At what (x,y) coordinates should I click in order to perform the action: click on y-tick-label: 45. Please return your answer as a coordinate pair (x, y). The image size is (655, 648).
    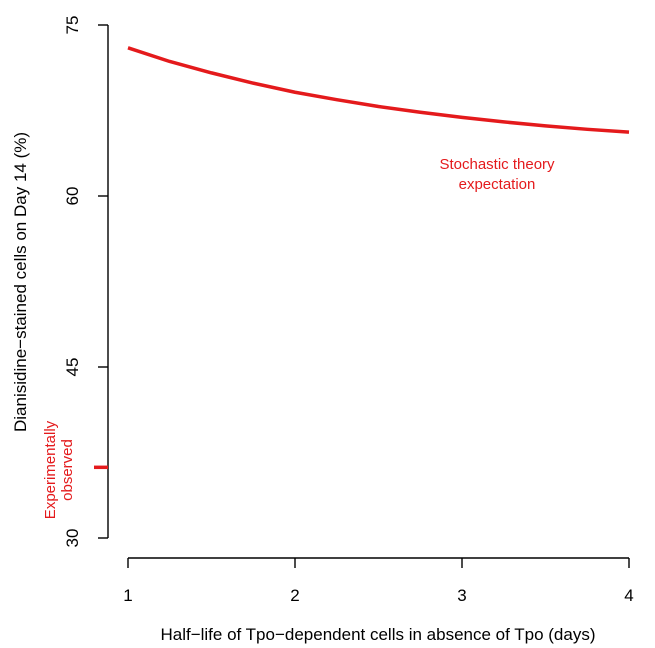
    Looking at the image, I should click on (72, 367).